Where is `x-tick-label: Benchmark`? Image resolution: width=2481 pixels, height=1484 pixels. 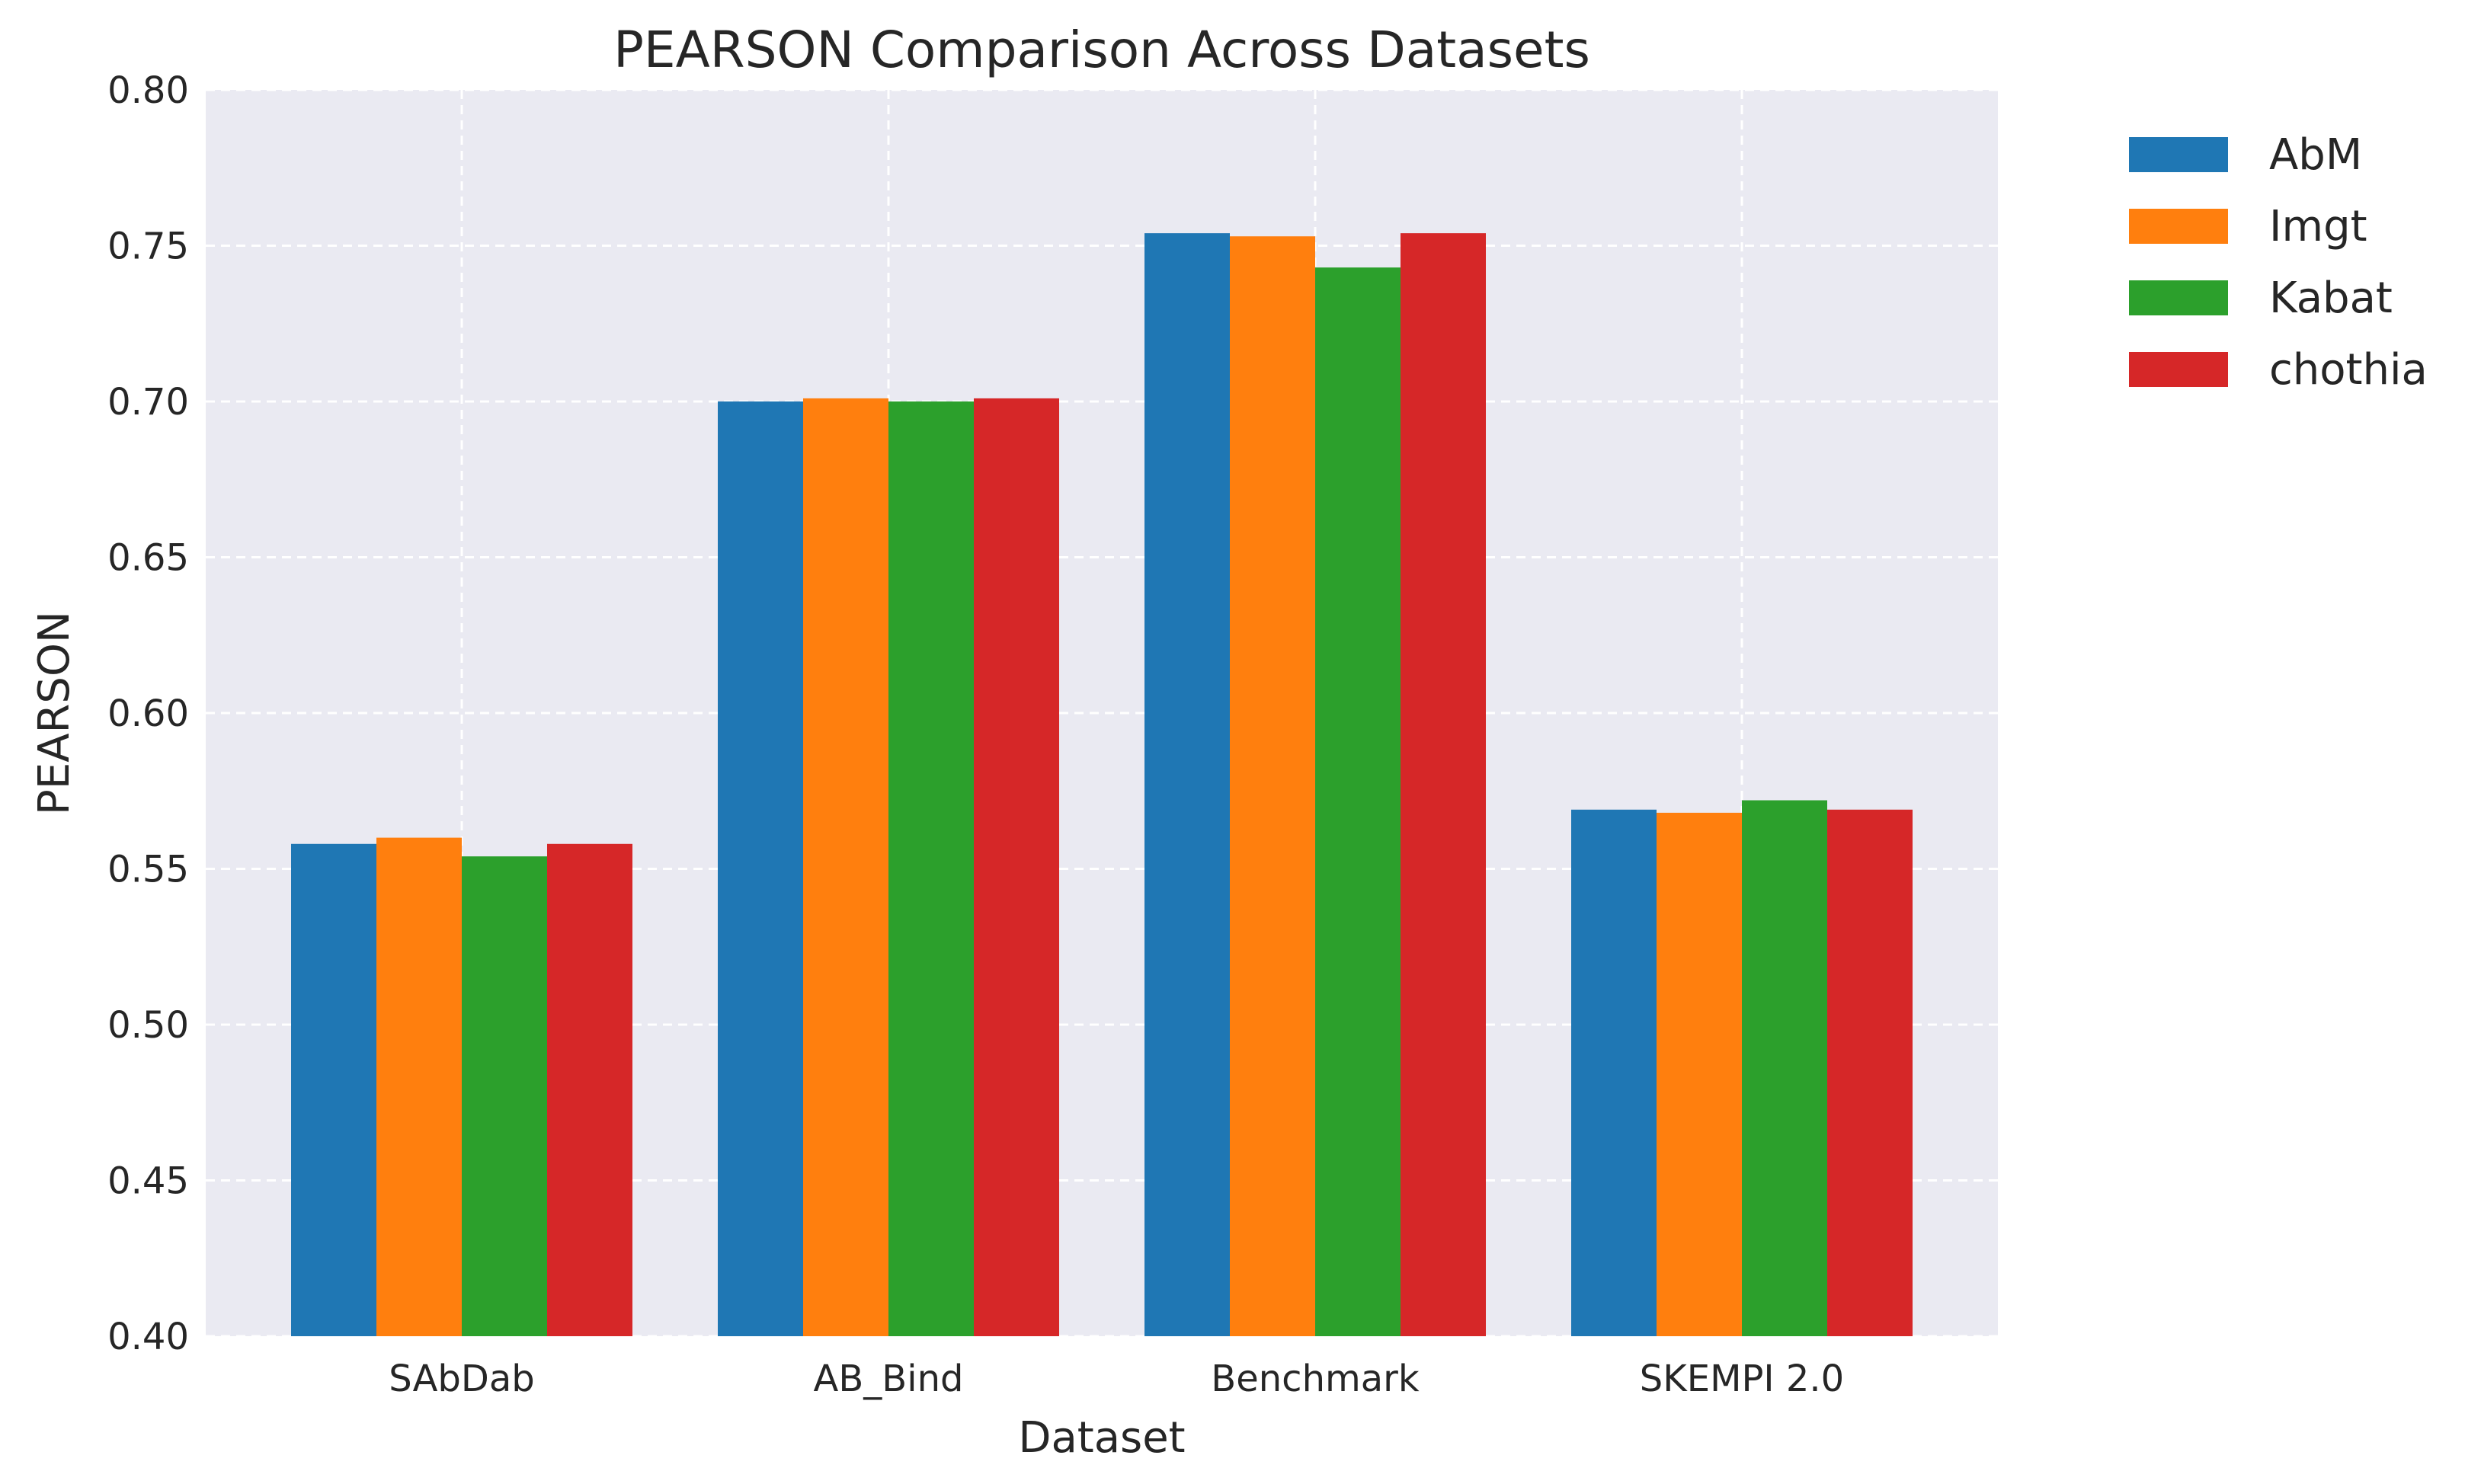
x-tick-label: Benchmark is located at coordinates (1315, 1379).